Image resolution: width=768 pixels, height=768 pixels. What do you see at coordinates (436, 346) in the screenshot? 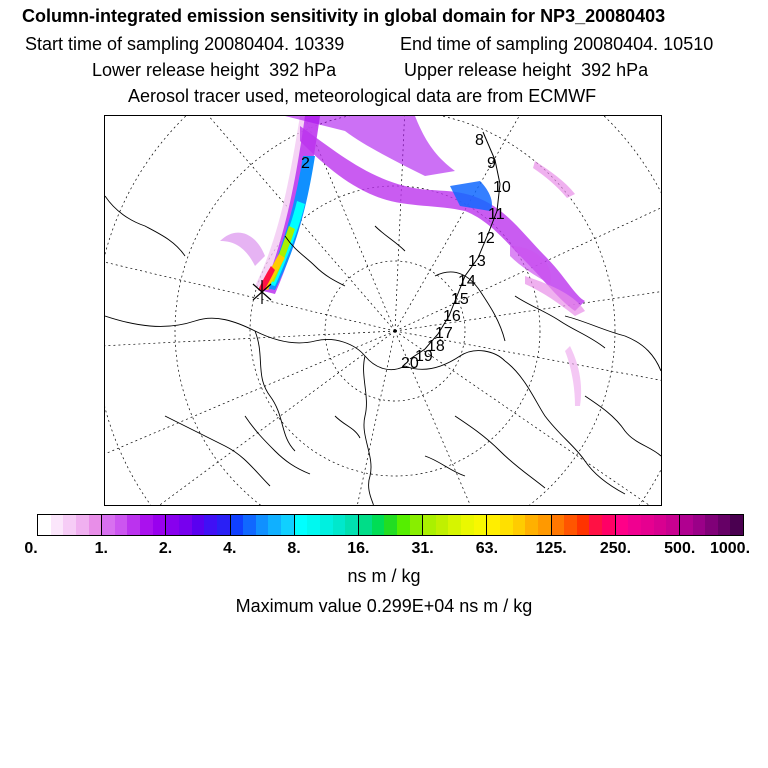
I see `track-label: 18` at bounding box center [436, 346].